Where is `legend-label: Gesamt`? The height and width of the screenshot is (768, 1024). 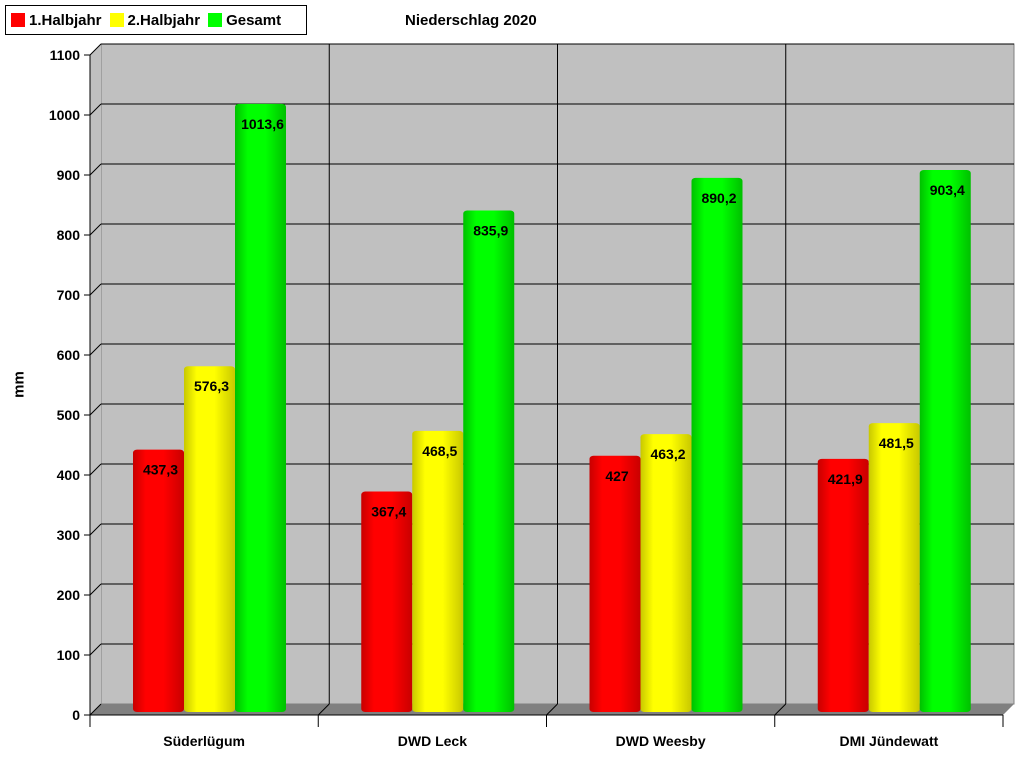 legend-label: Gesamt is located at coordinates (254, 20).